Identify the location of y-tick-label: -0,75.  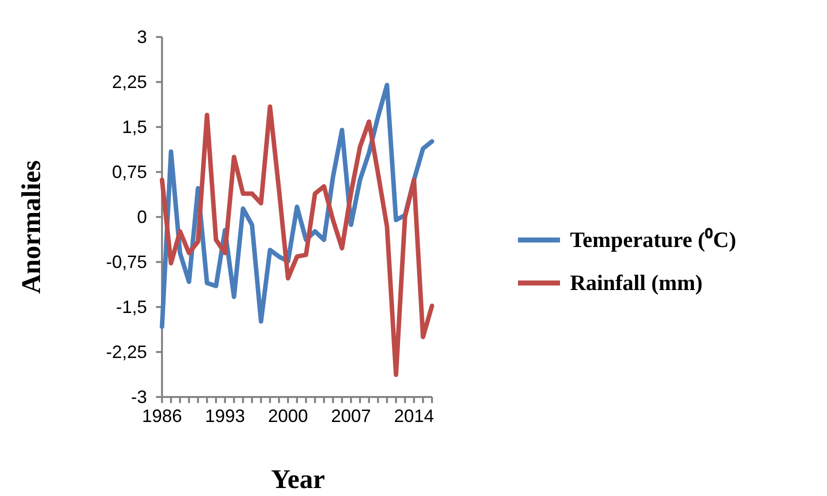
(126, 262).